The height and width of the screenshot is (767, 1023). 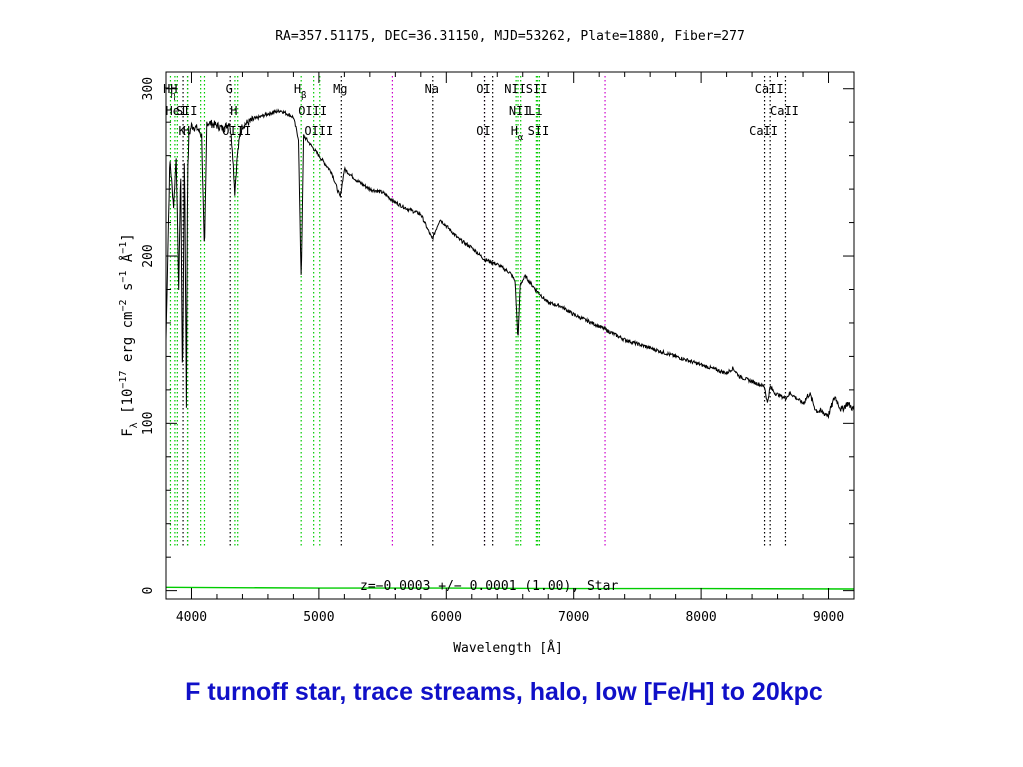 I want to click on x-tick-label-8000: 8000, so click(x=700, y=617).